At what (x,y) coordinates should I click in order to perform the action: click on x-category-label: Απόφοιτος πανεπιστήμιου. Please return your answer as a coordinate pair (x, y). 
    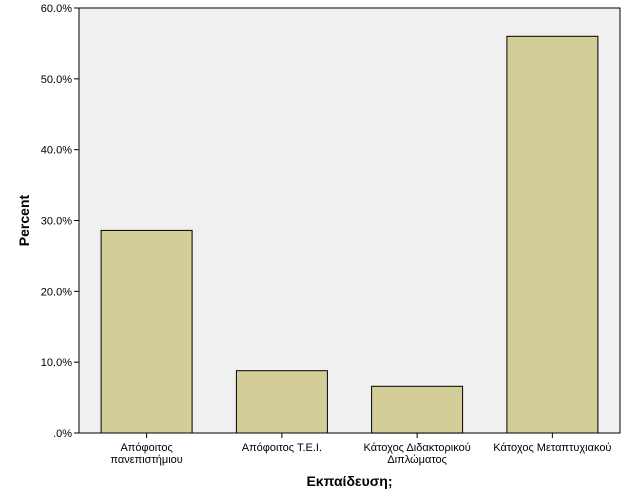
    Looking at the image, I should click on (146, 454).